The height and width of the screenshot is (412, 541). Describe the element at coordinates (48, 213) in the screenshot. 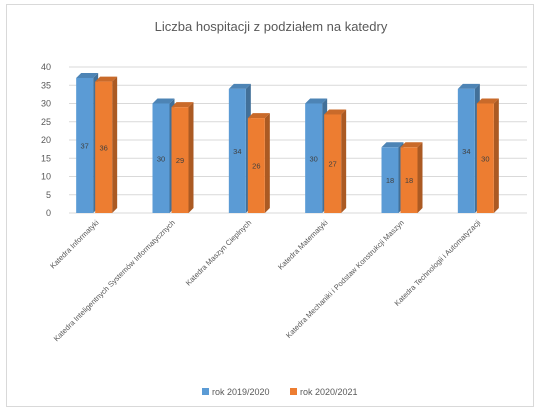

I see `y-tick-label: 0` at that location.